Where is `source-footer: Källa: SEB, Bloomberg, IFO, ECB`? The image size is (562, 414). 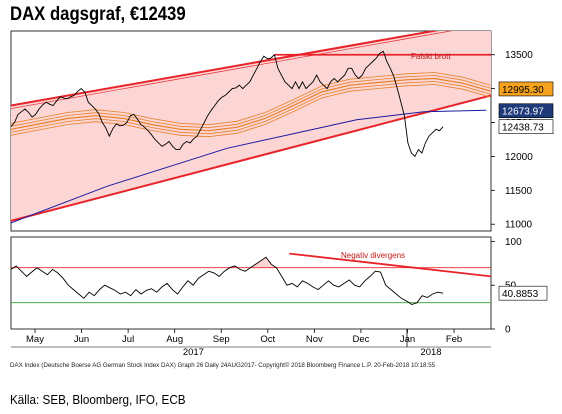 source-footer: Källa: SEB, Bloomberg, IFO, ECB is located at coordinates (98, 399).